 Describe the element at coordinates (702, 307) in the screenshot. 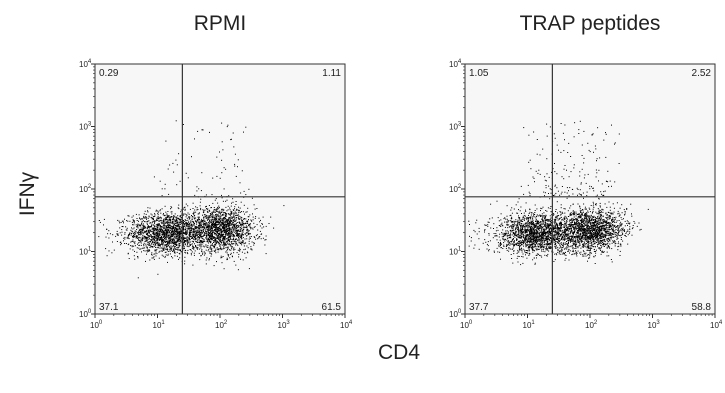

I see `quadrant-lower-right: 58.8` at that location.